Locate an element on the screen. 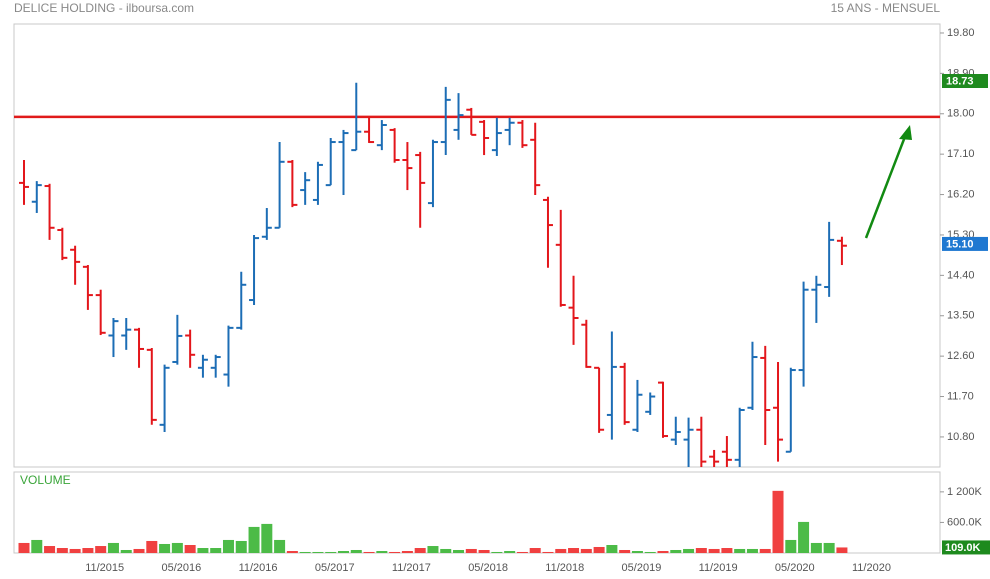  volume-tag-label: 109.0K is located at coordinates (963, 548).